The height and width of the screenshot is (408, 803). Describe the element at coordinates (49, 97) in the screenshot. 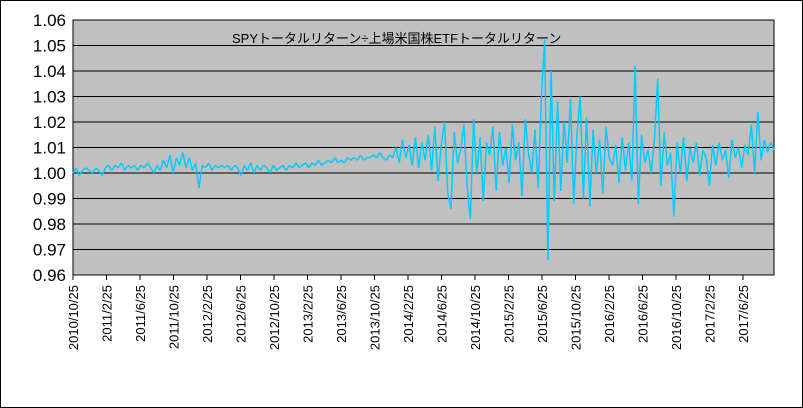

I see `y-tick-label: 1.03` at that location.